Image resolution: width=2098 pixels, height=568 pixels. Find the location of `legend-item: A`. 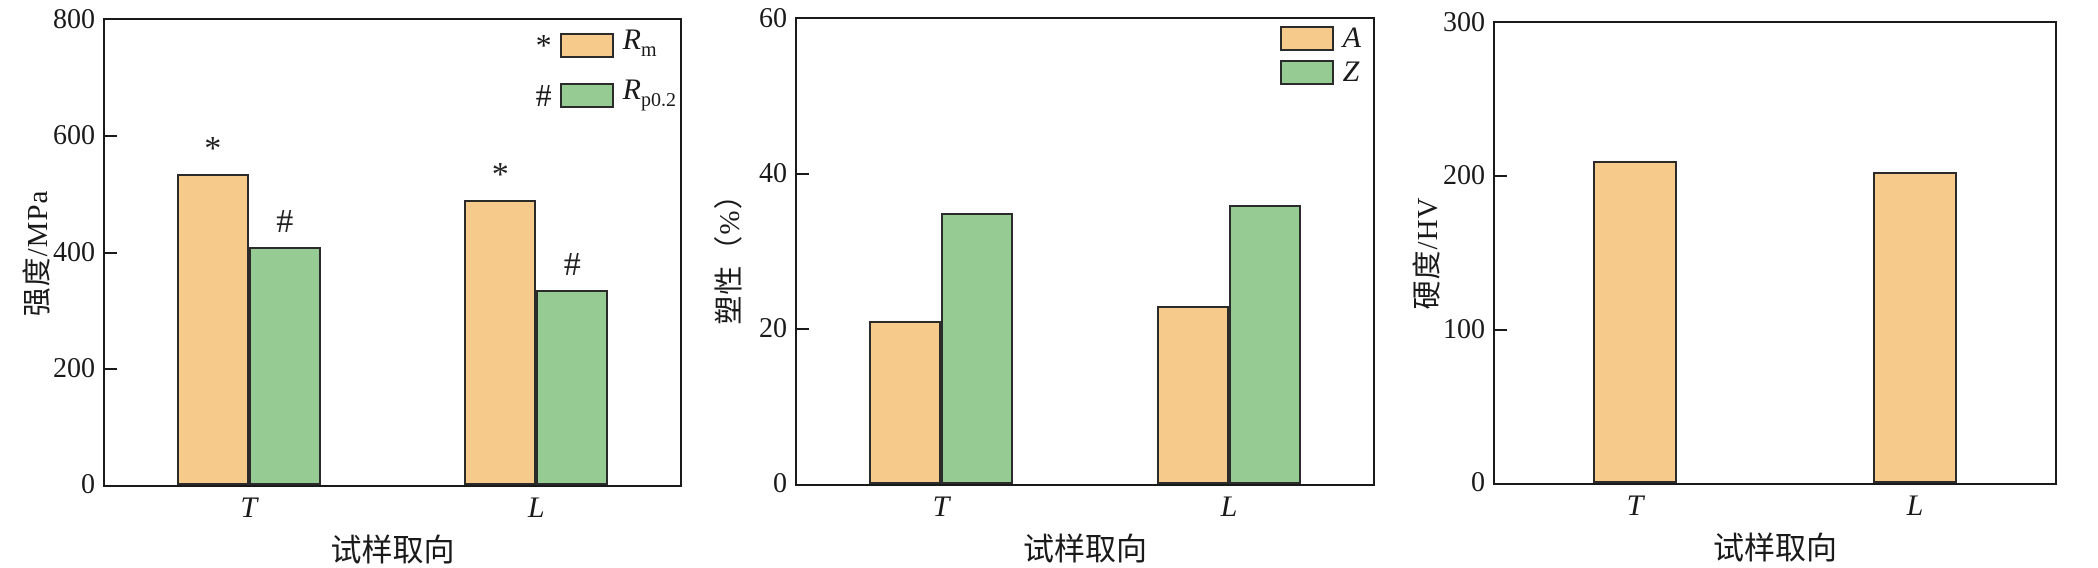

legend-item: A is located at coordinates (1320, 37).